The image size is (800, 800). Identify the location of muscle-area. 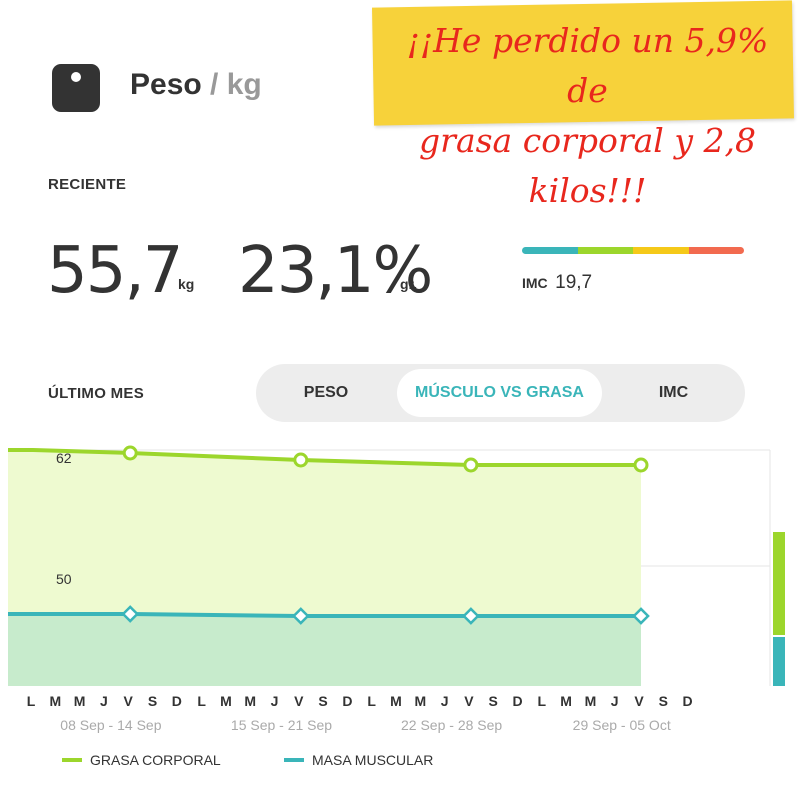
(324, 650).